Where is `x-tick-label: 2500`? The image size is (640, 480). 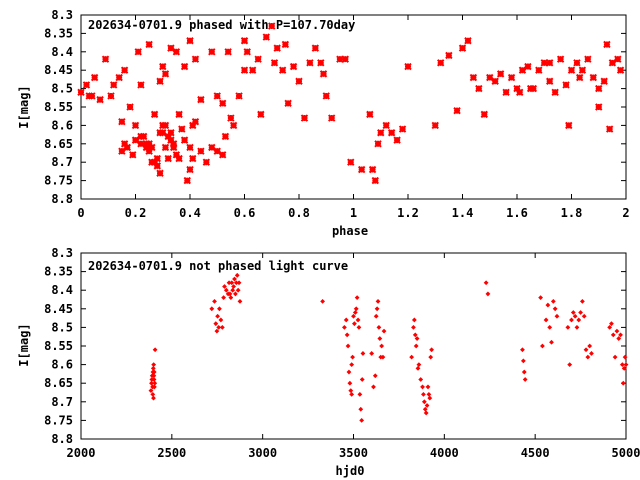
x-tick-label: 2500 is located at coordinates (171, 453).